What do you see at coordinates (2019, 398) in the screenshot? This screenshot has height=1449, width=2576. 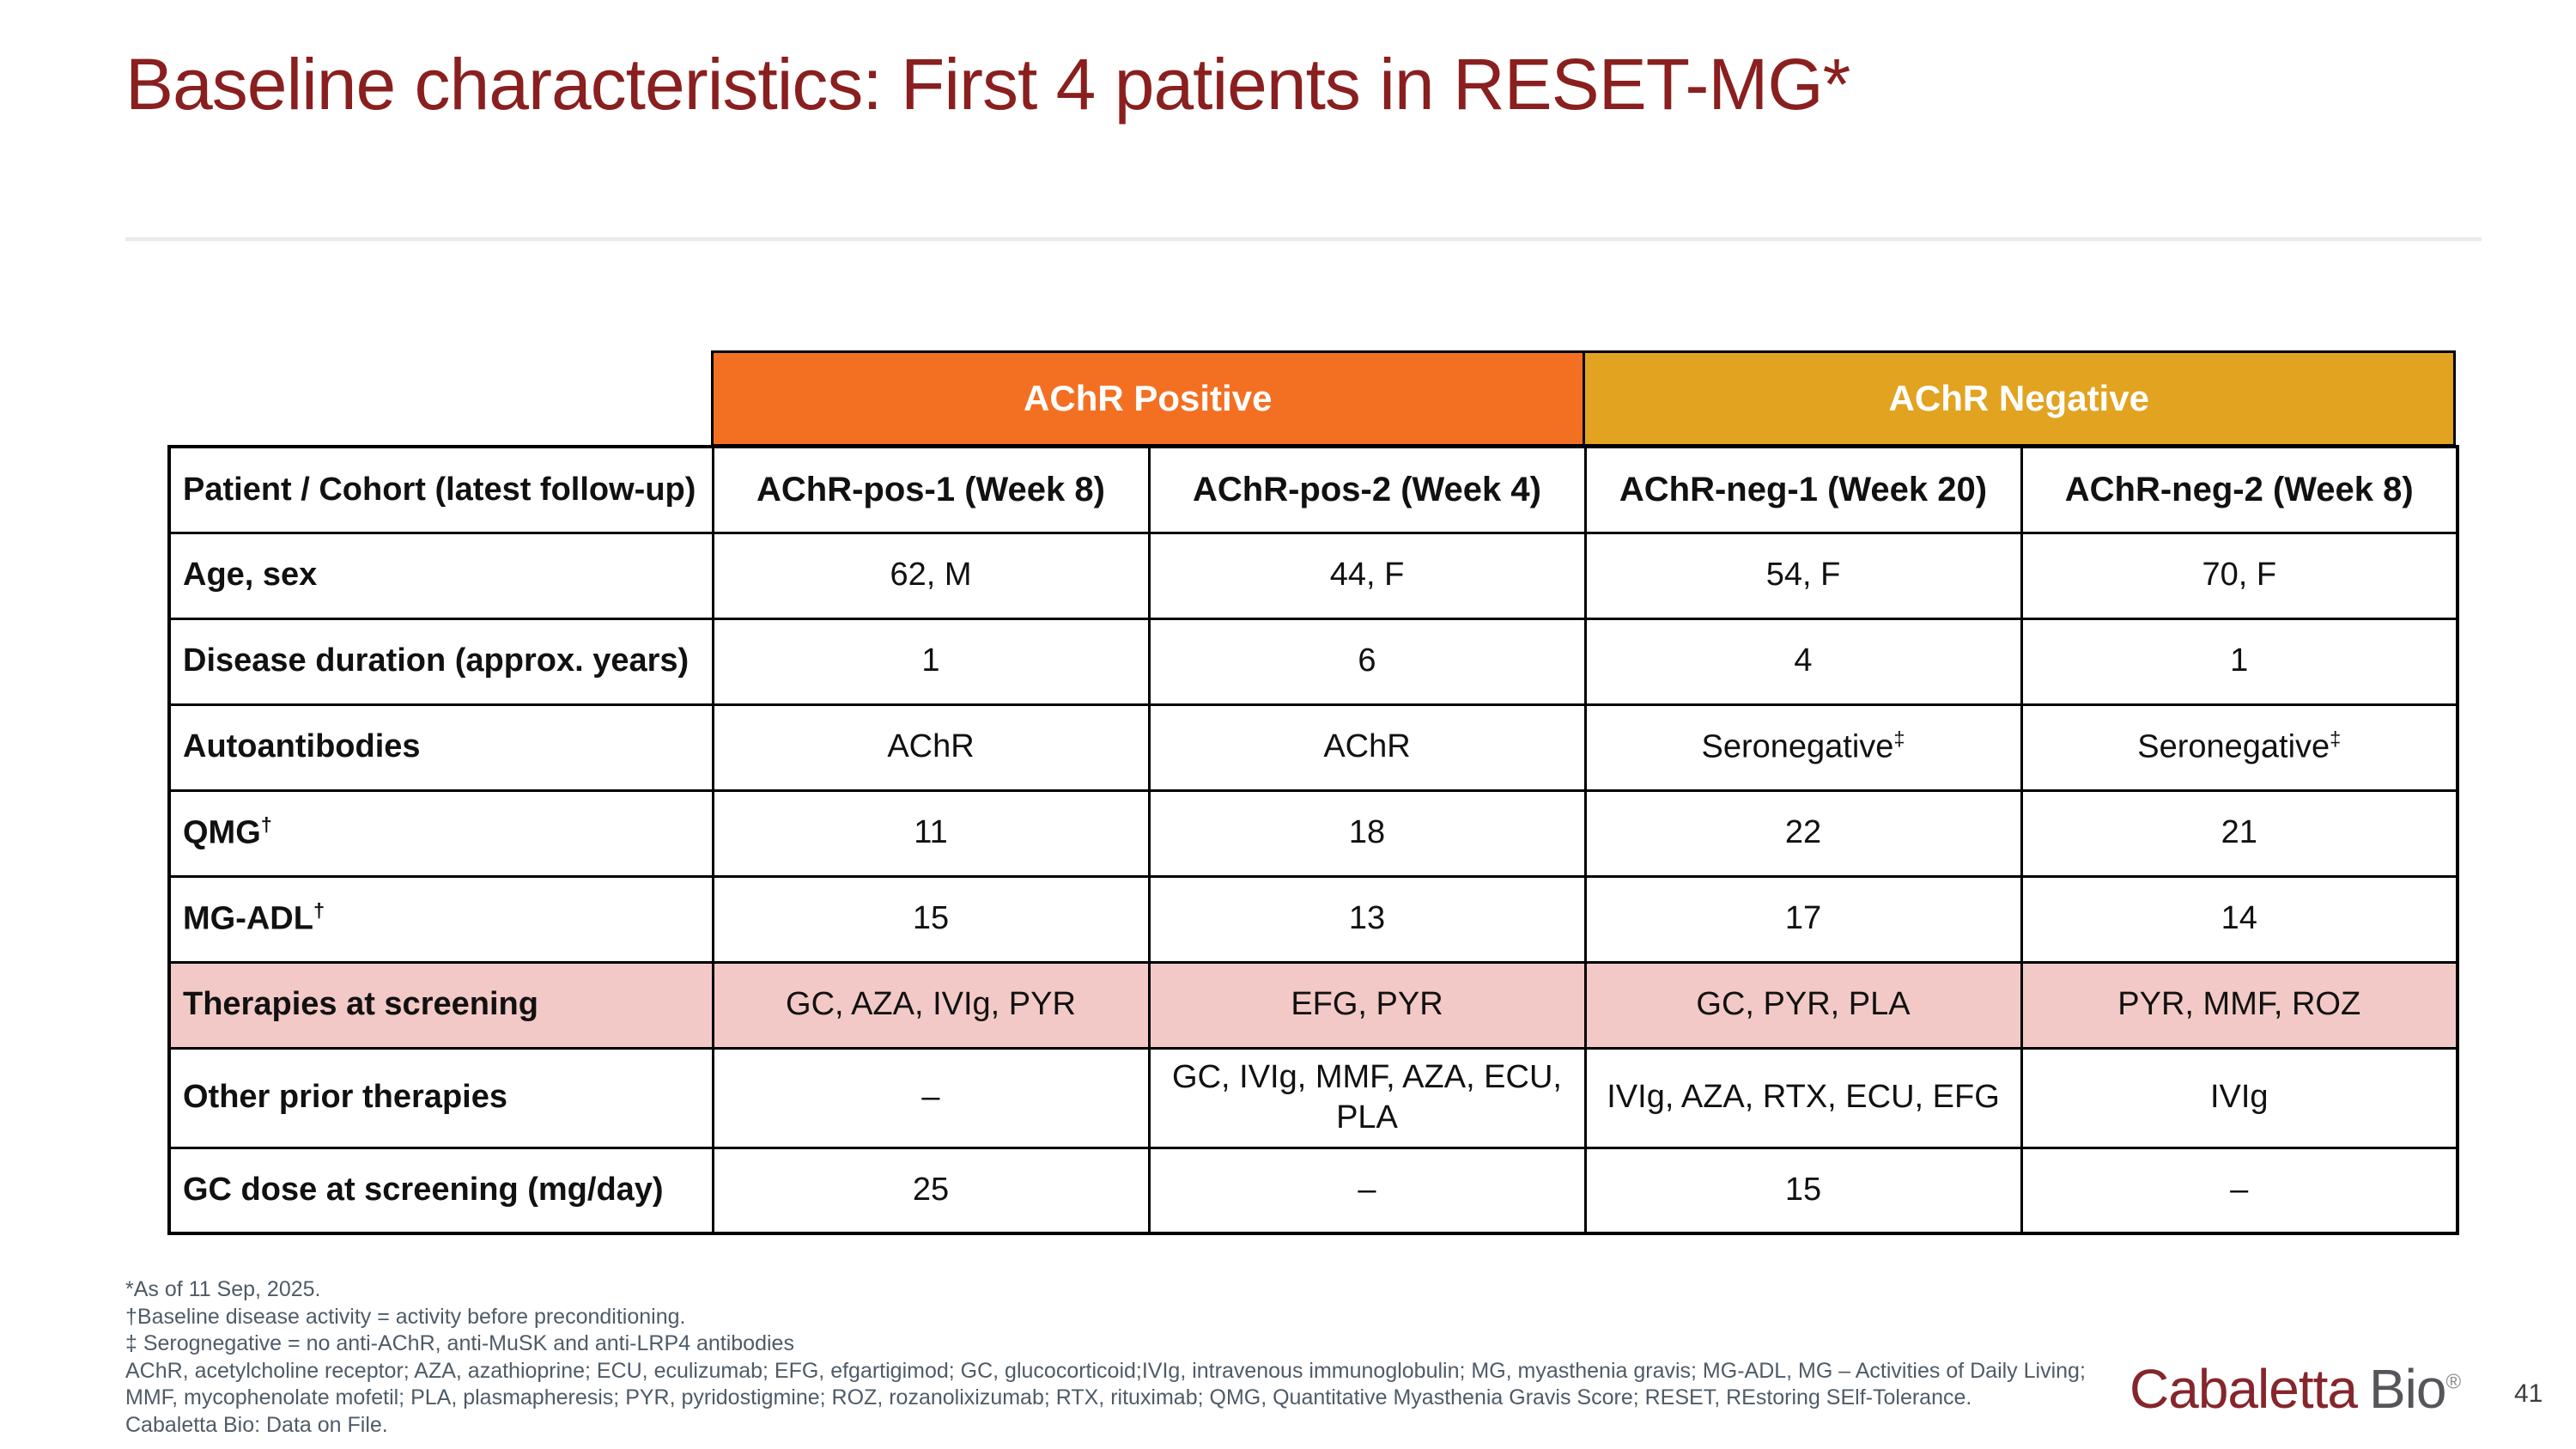 I see `group-header-achr-negative: AChR Negative` at bounding box center [2019, 398].